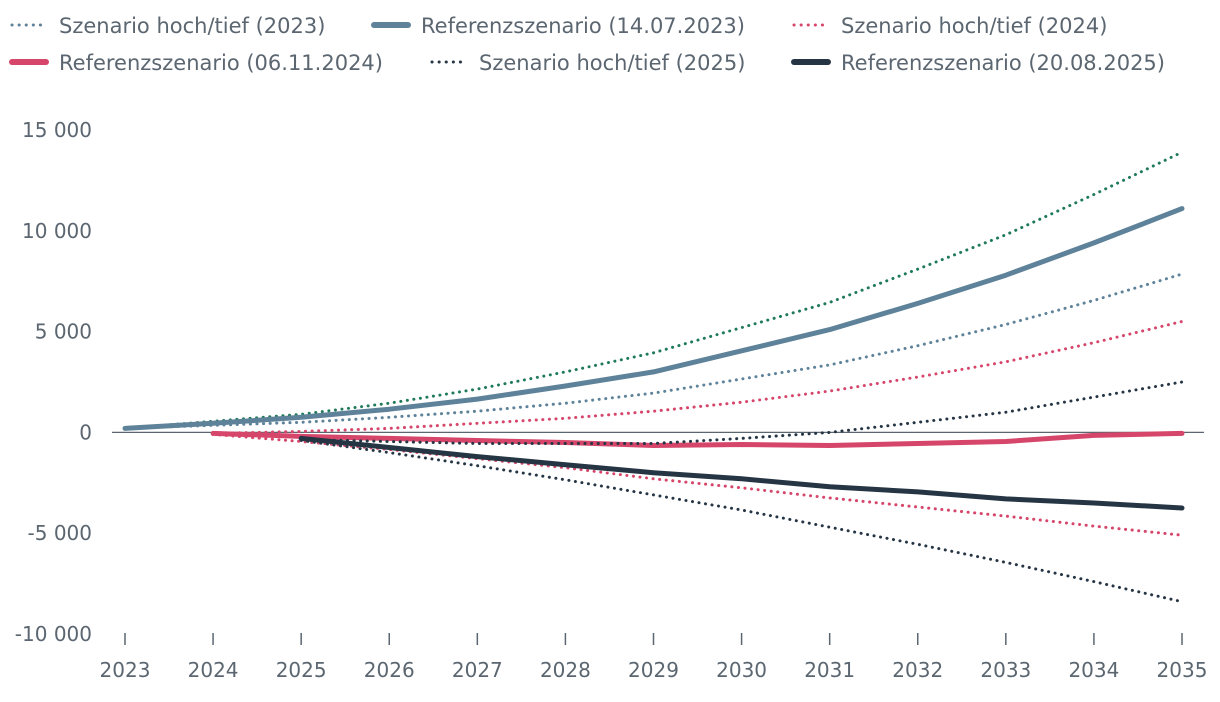 The width and height of the screenshot is (1220, 702). What do you see at coordinates (697, 377) in the screenshot?
I see `series-szenario-hoch-2024` at bounding box center [697, 377].